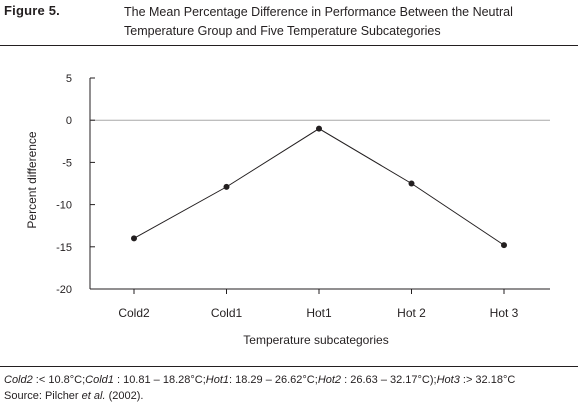  What do you see at coordinates (329, 380) in the screenshot?
I see `footnote-term: Hot2` at bounding box center [329, 380].